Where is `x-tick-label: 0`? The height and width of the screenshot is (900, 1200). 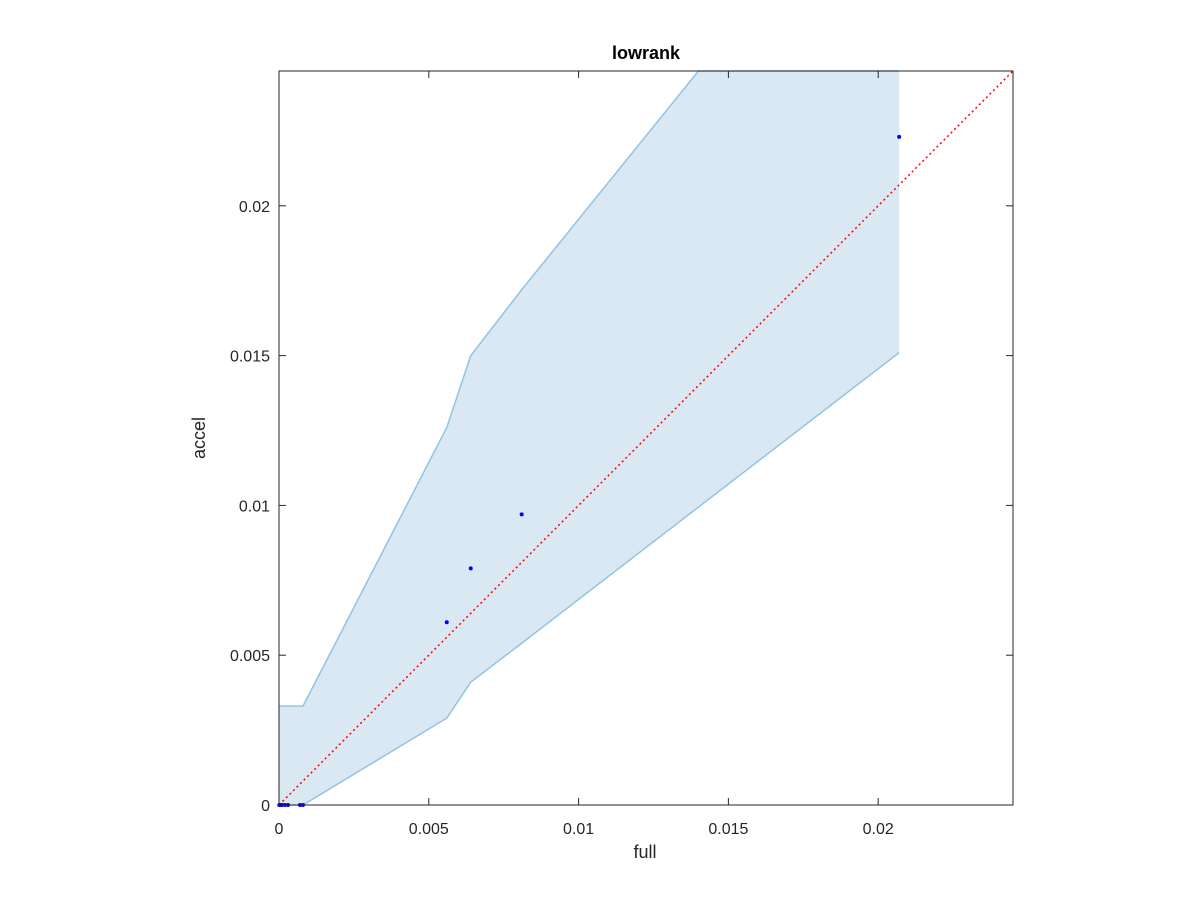 x-tick-label: 0 is located at coordinates (279, 829).